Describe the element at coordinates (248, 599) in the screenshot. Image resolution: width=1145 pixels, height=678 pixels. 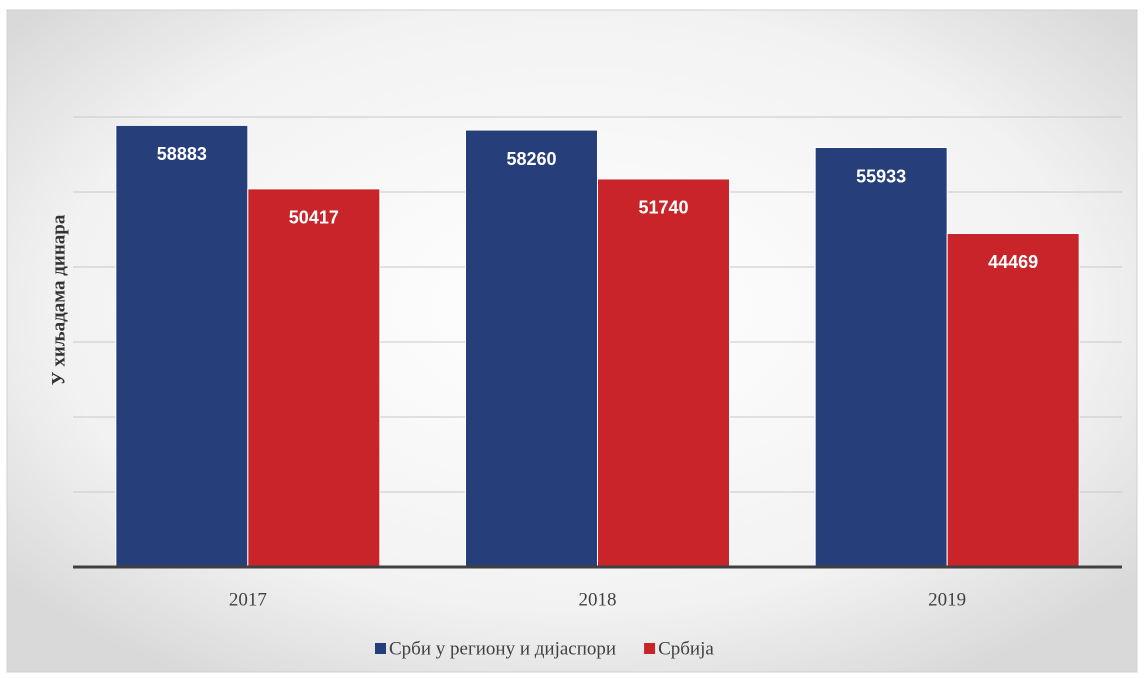
I see `x-tick-label: 2017` at that location.